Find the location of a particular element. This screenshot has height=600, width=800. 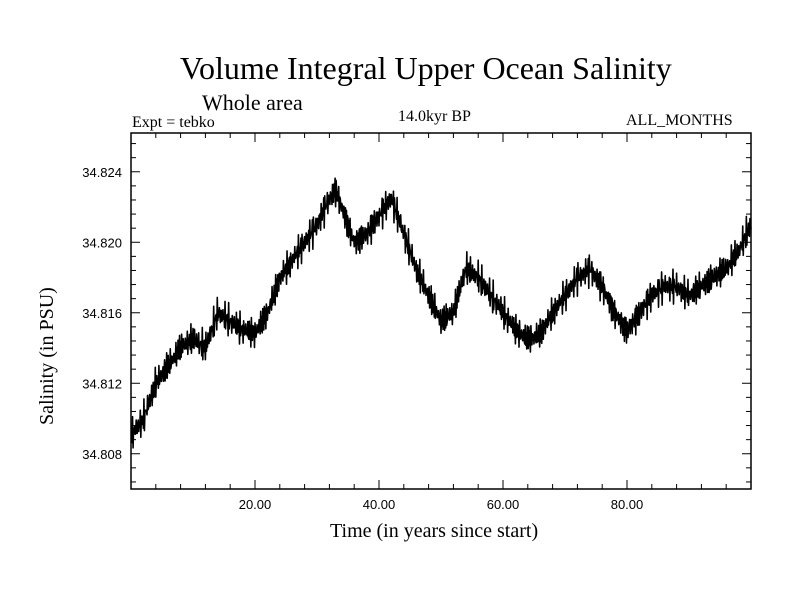

y-tick-label: 34.816 is located at coordinates (102, 313).